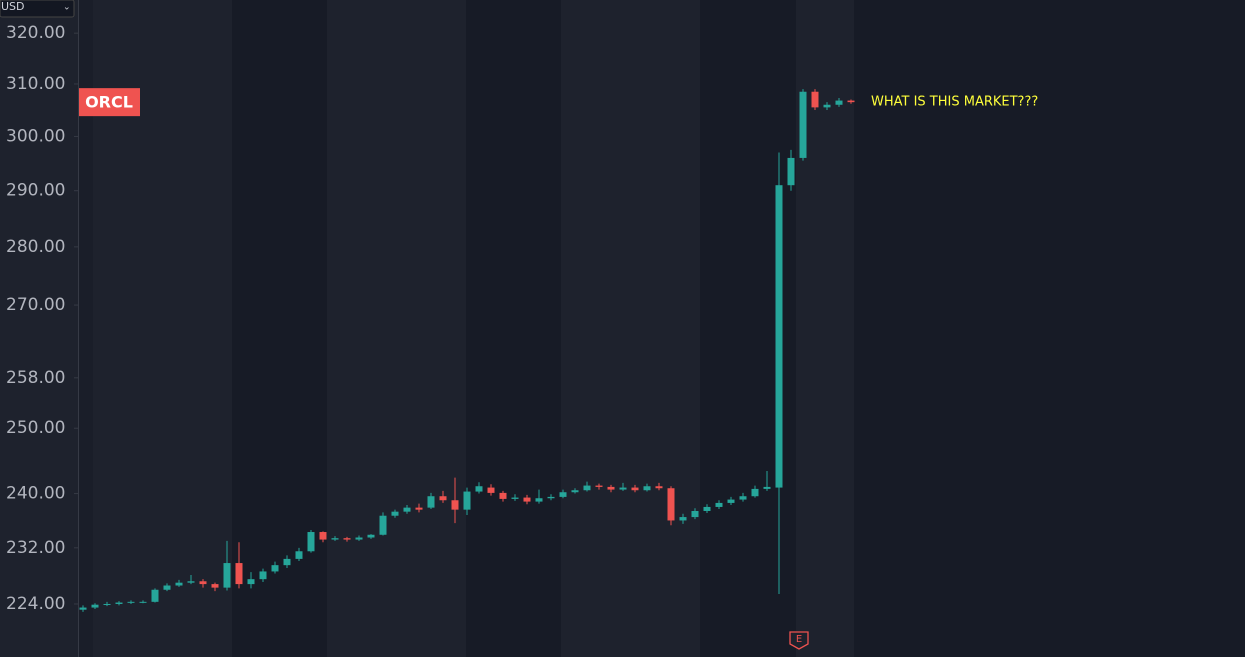 This screenshot has width=1245, height=657. I want to click on earnings-marker, so click(799, 640).